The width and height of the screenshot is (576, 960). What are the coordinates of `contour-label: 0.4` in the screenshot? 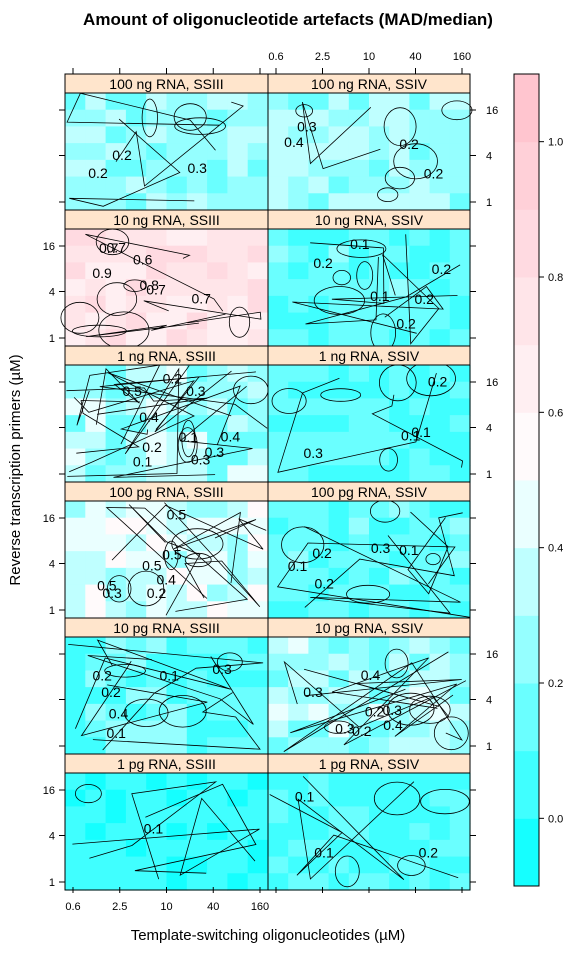 It's located at (166, 580).